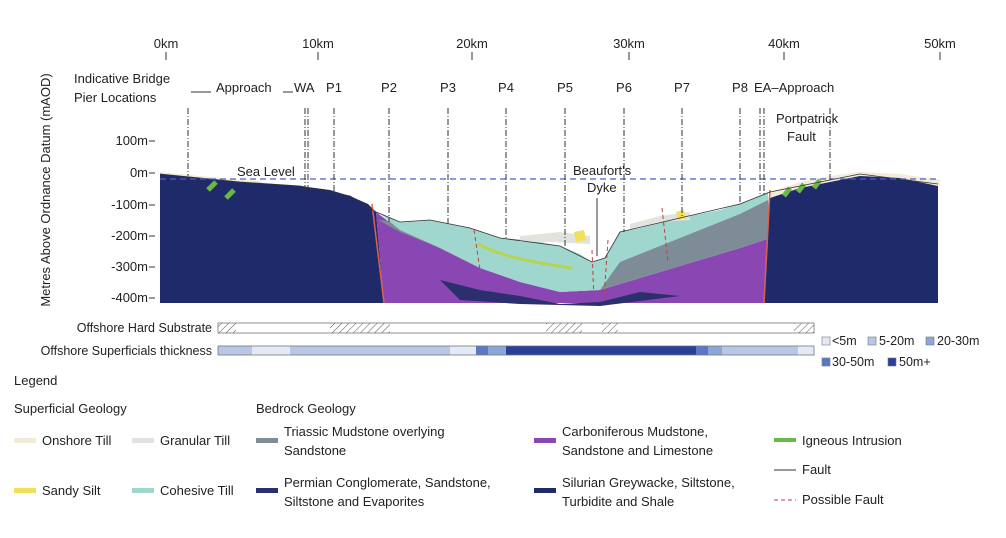  I want to click on portpatrick-fault-label-line2: Fault, so click(801, 136).